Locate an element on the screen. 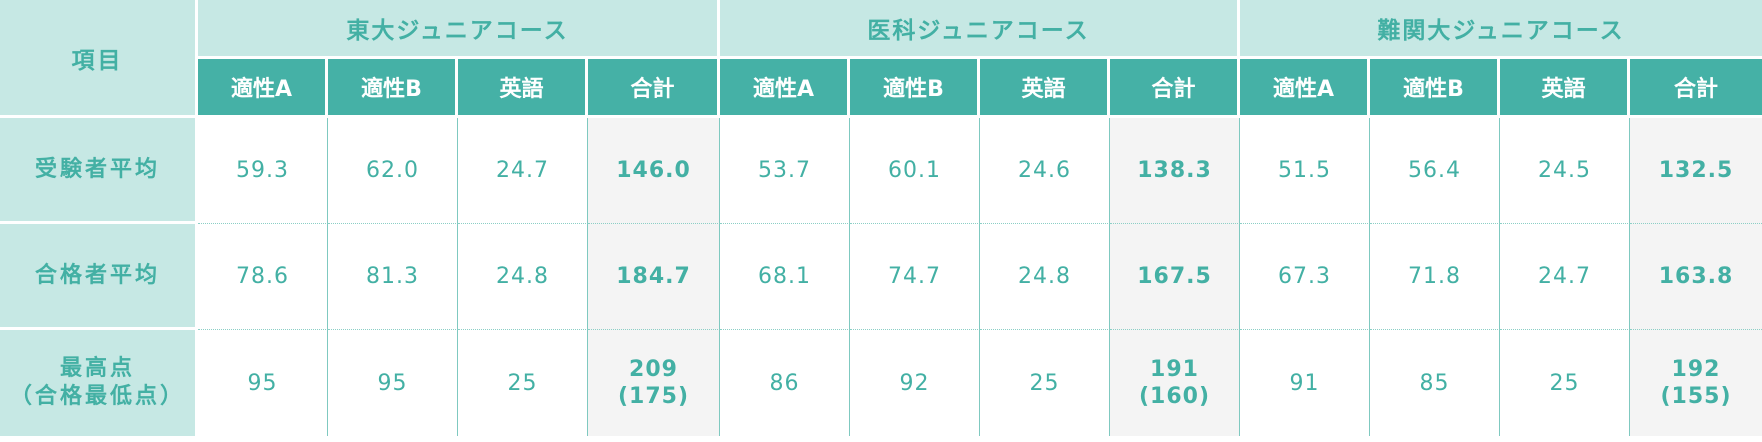 This screenshot has height=442, width=1762. row-label-passer-average: 合格者平均 is located at coordinates (99, 277).